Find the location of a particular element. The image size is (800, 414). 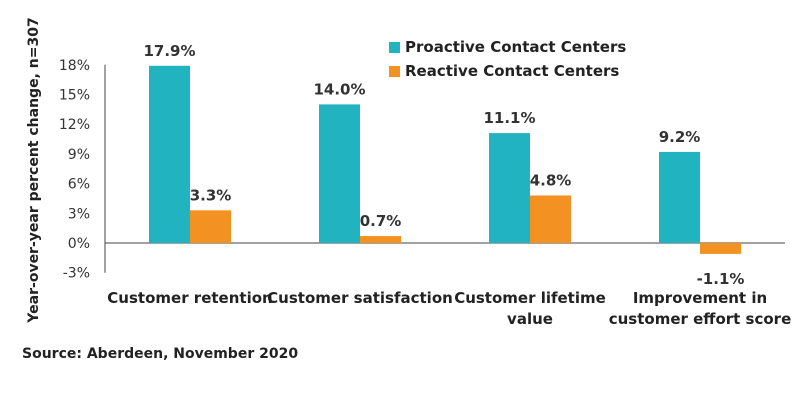

y-tick-label: 15% is located at coordinates (74, 96).